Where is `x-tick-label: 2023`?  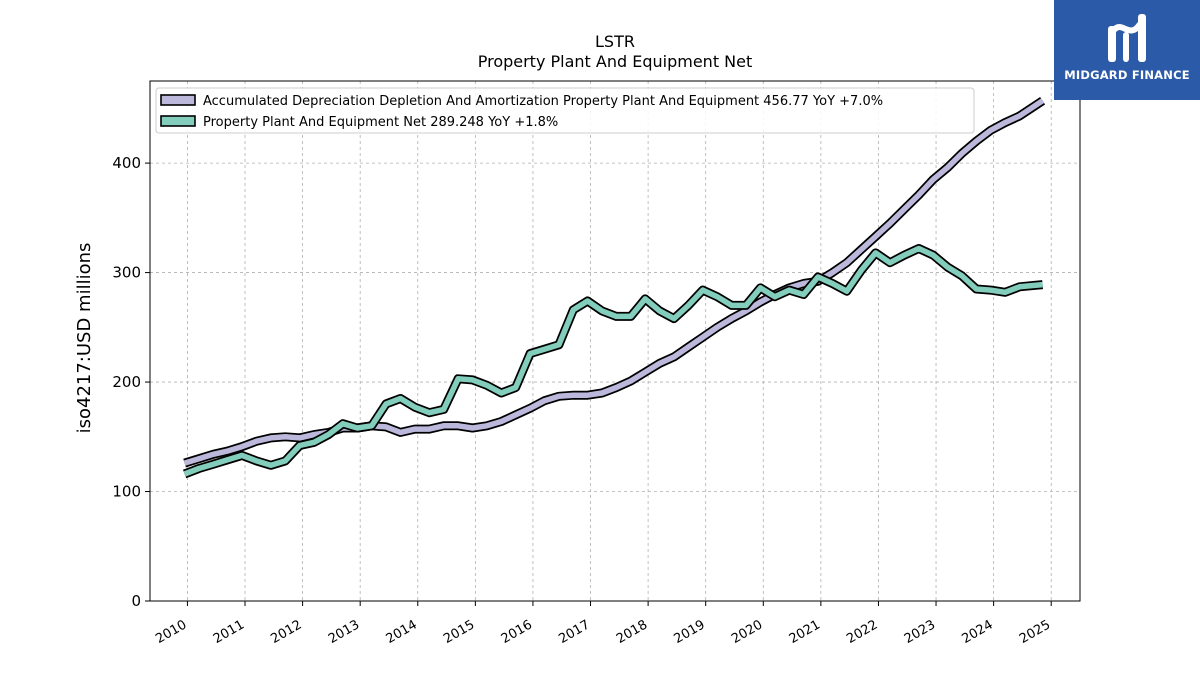
x-tick-label: 2023 is located at coordinates (920, 632).